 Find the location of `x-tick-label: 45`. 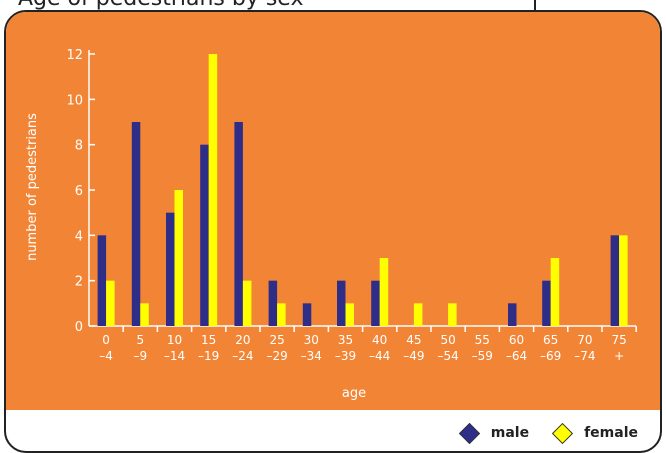

x-tick-label: 45 is located at coordinates (413, 340).